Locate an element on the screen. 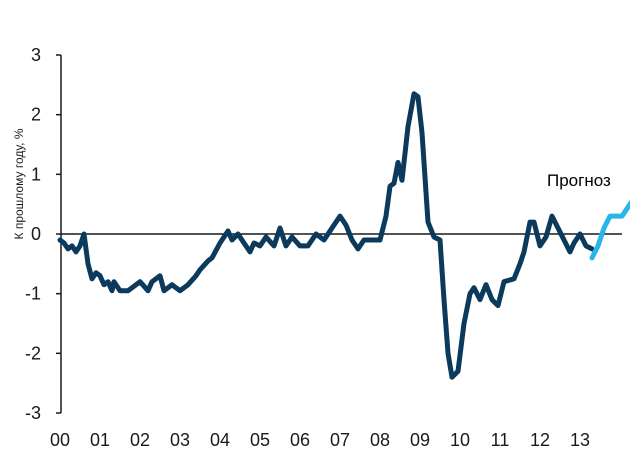 The width and height of the screenshot is (630, 461). x-tick-label: 01 is located at coordinates (100, 440).